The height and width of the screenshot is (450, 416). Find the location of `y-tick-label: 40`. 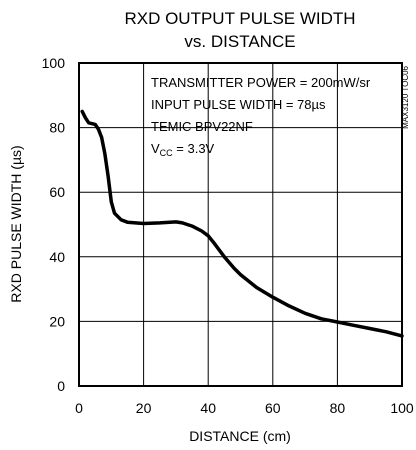

y-tick-label: 40 is located at coordinates (57, 257).